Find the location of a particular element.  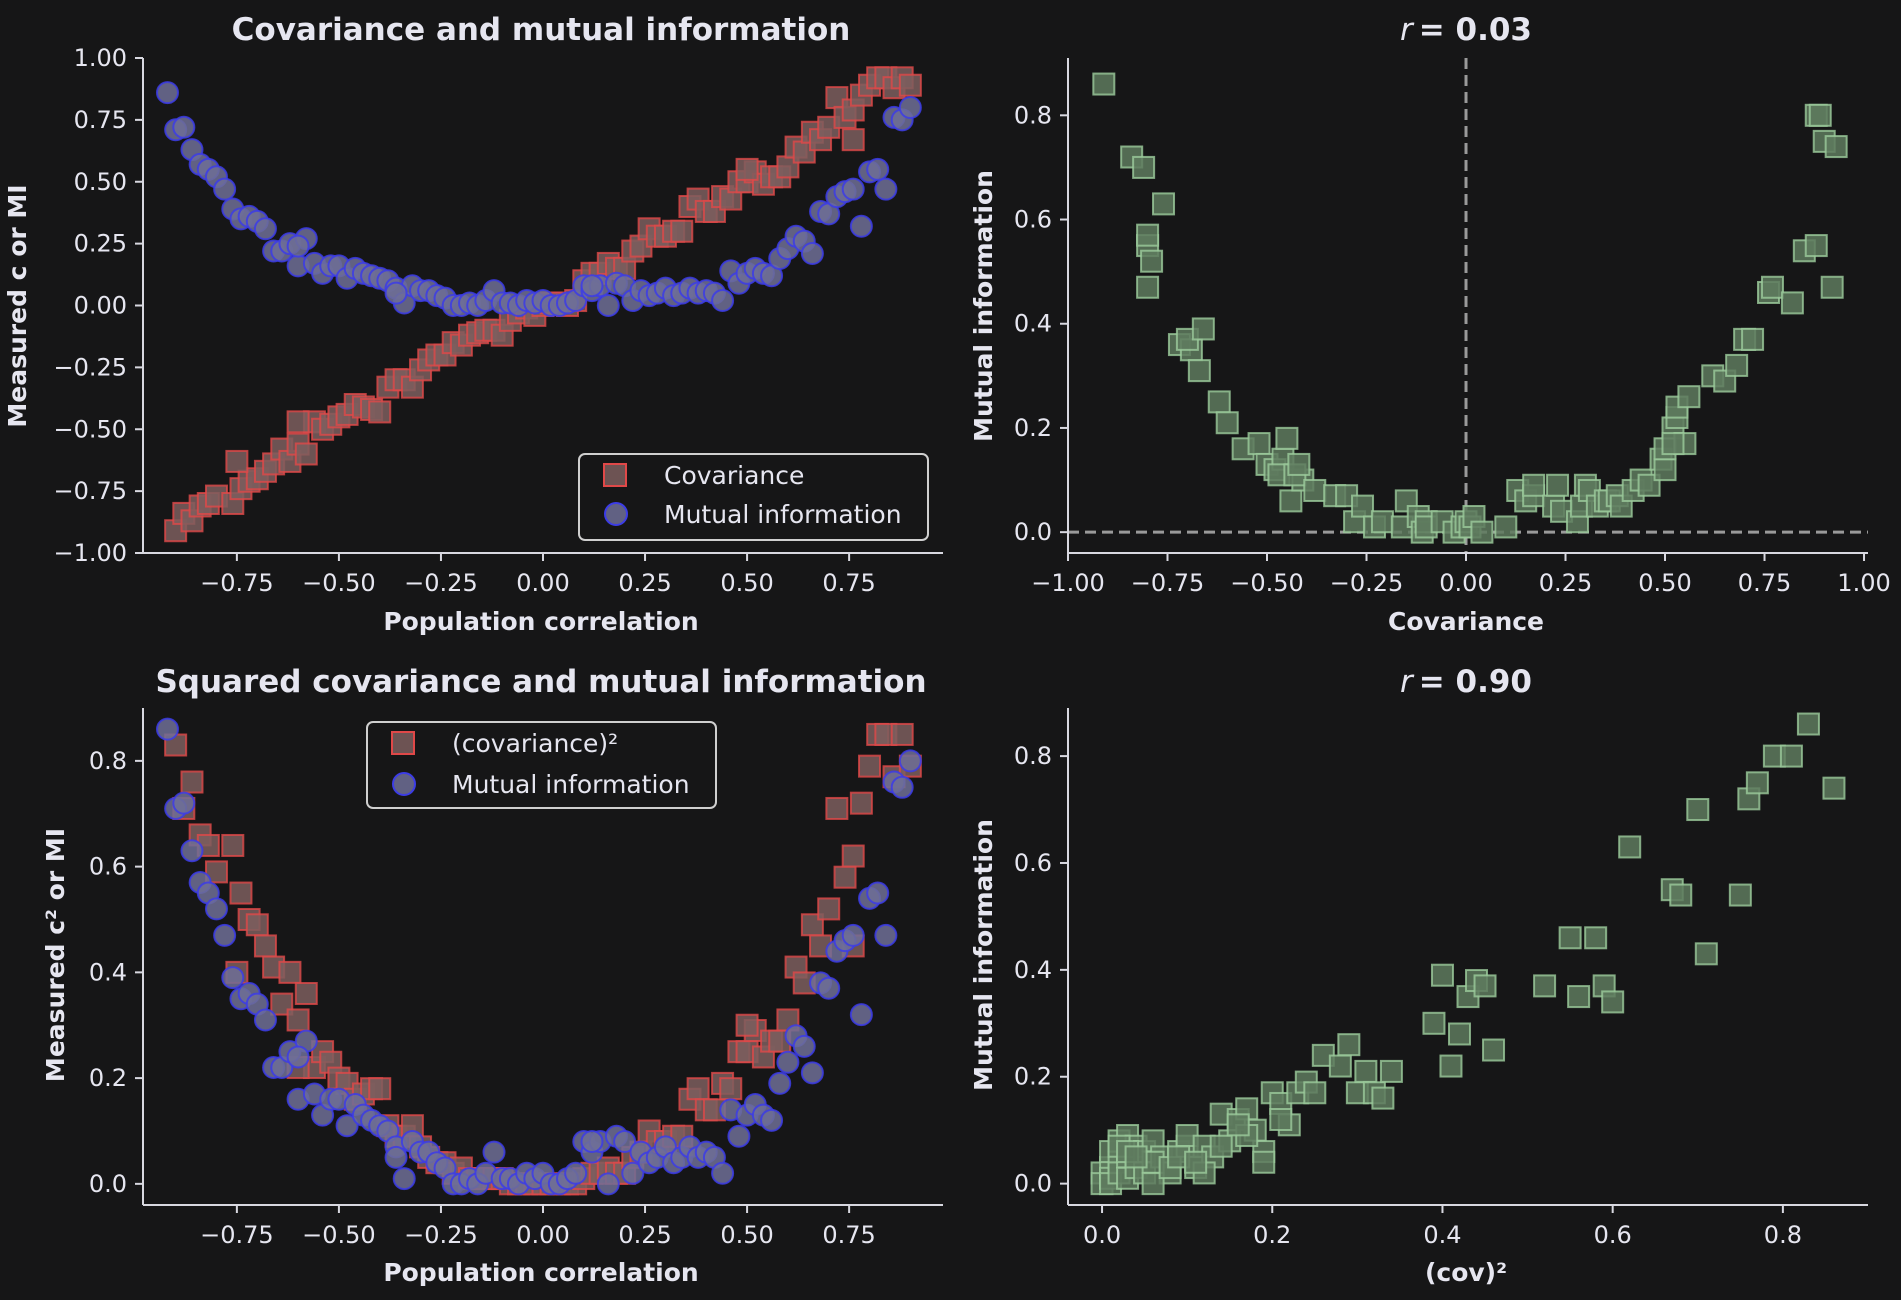

legend-mi-label: Mutual information is located at coordinates (571, 784).